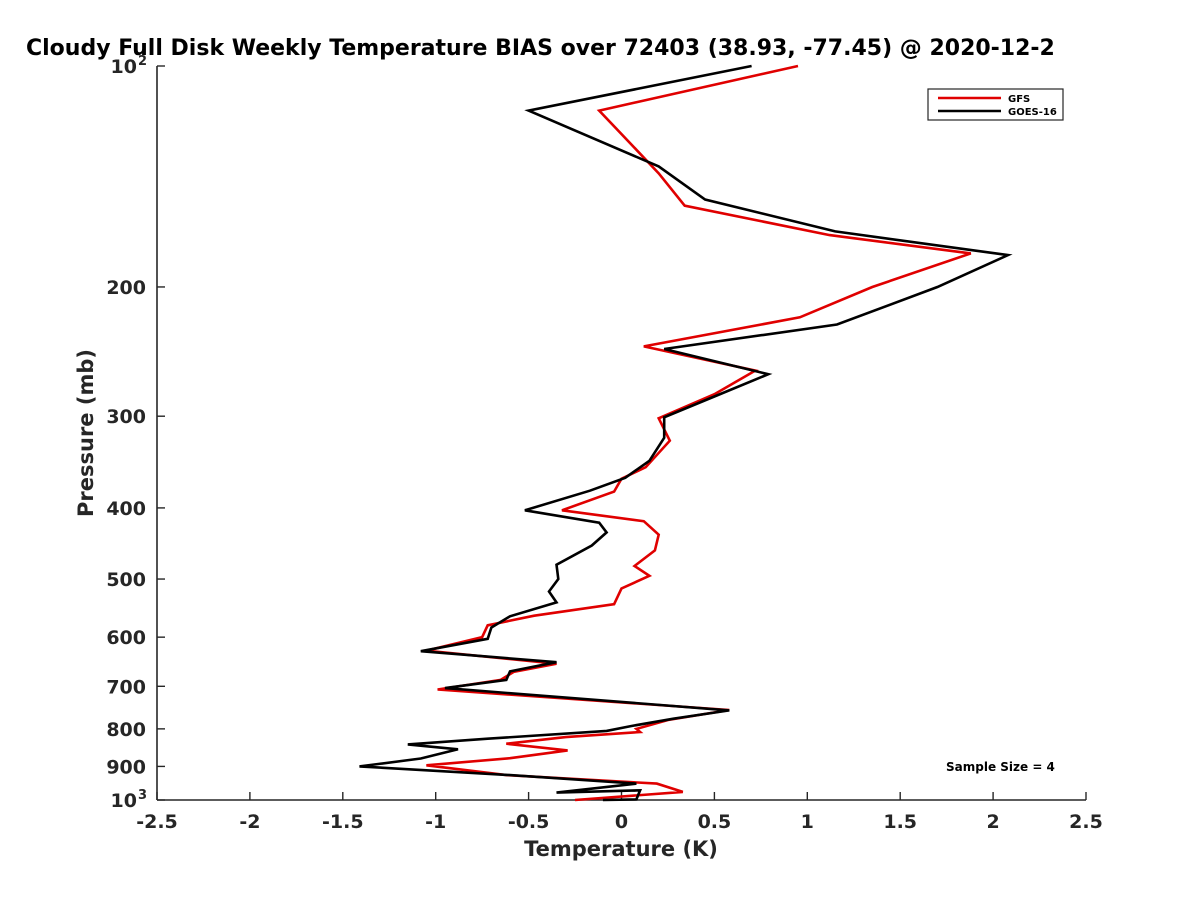 This screenshot has width=1200, height=900. What do you see at coordinates (807, 822) in the screenshot?
I see `x-tick-label: 1` at bounding box center [807, 822].